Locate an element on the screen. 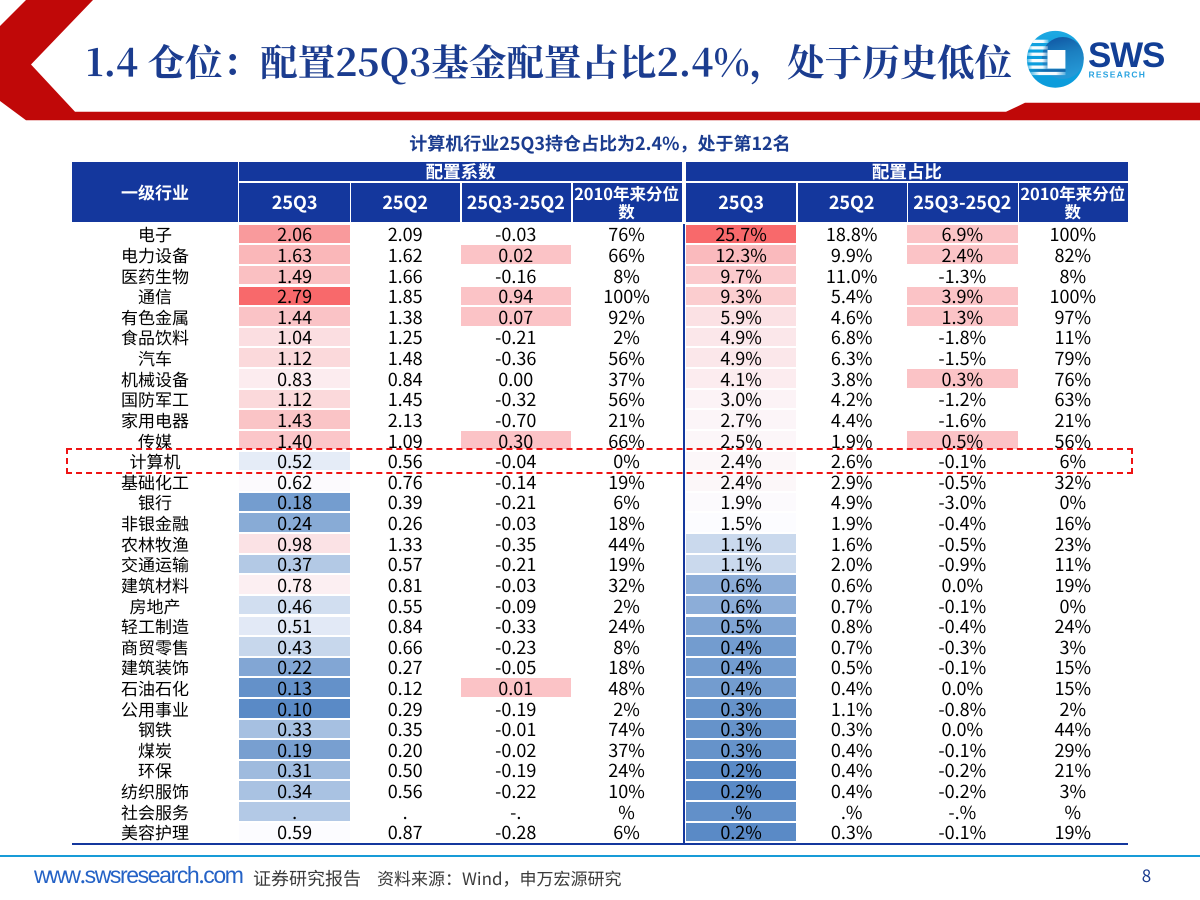 This screenshot has height=900, width=1200. svg-text: RESEARCH is located at coordinates (1118, 74).